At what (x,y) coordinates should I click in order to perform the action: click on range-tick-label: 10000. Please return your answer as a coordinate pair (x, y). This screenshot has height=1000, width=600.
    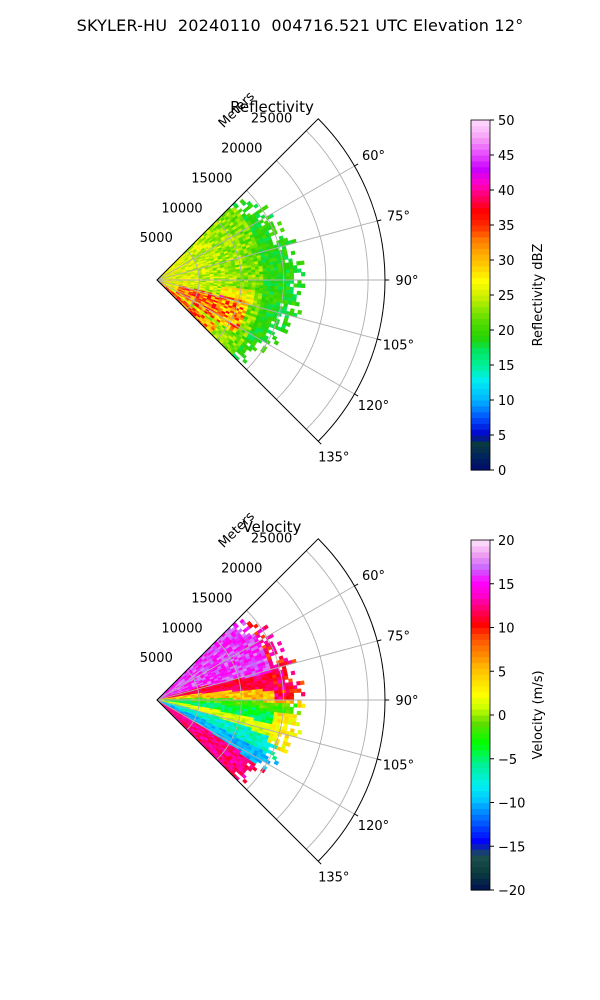
    Looking at the image, I should click on (181, 208).